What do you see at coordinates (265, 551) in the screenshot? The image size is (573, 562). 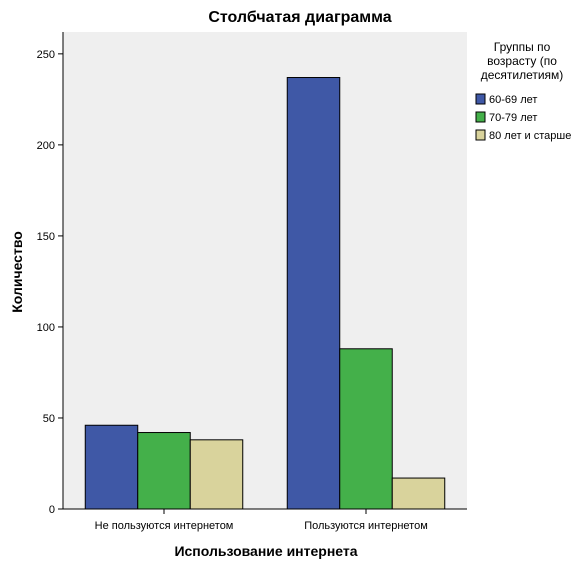 I see `x-axis-title: Использование интернета` at bounding box center [265, 551].